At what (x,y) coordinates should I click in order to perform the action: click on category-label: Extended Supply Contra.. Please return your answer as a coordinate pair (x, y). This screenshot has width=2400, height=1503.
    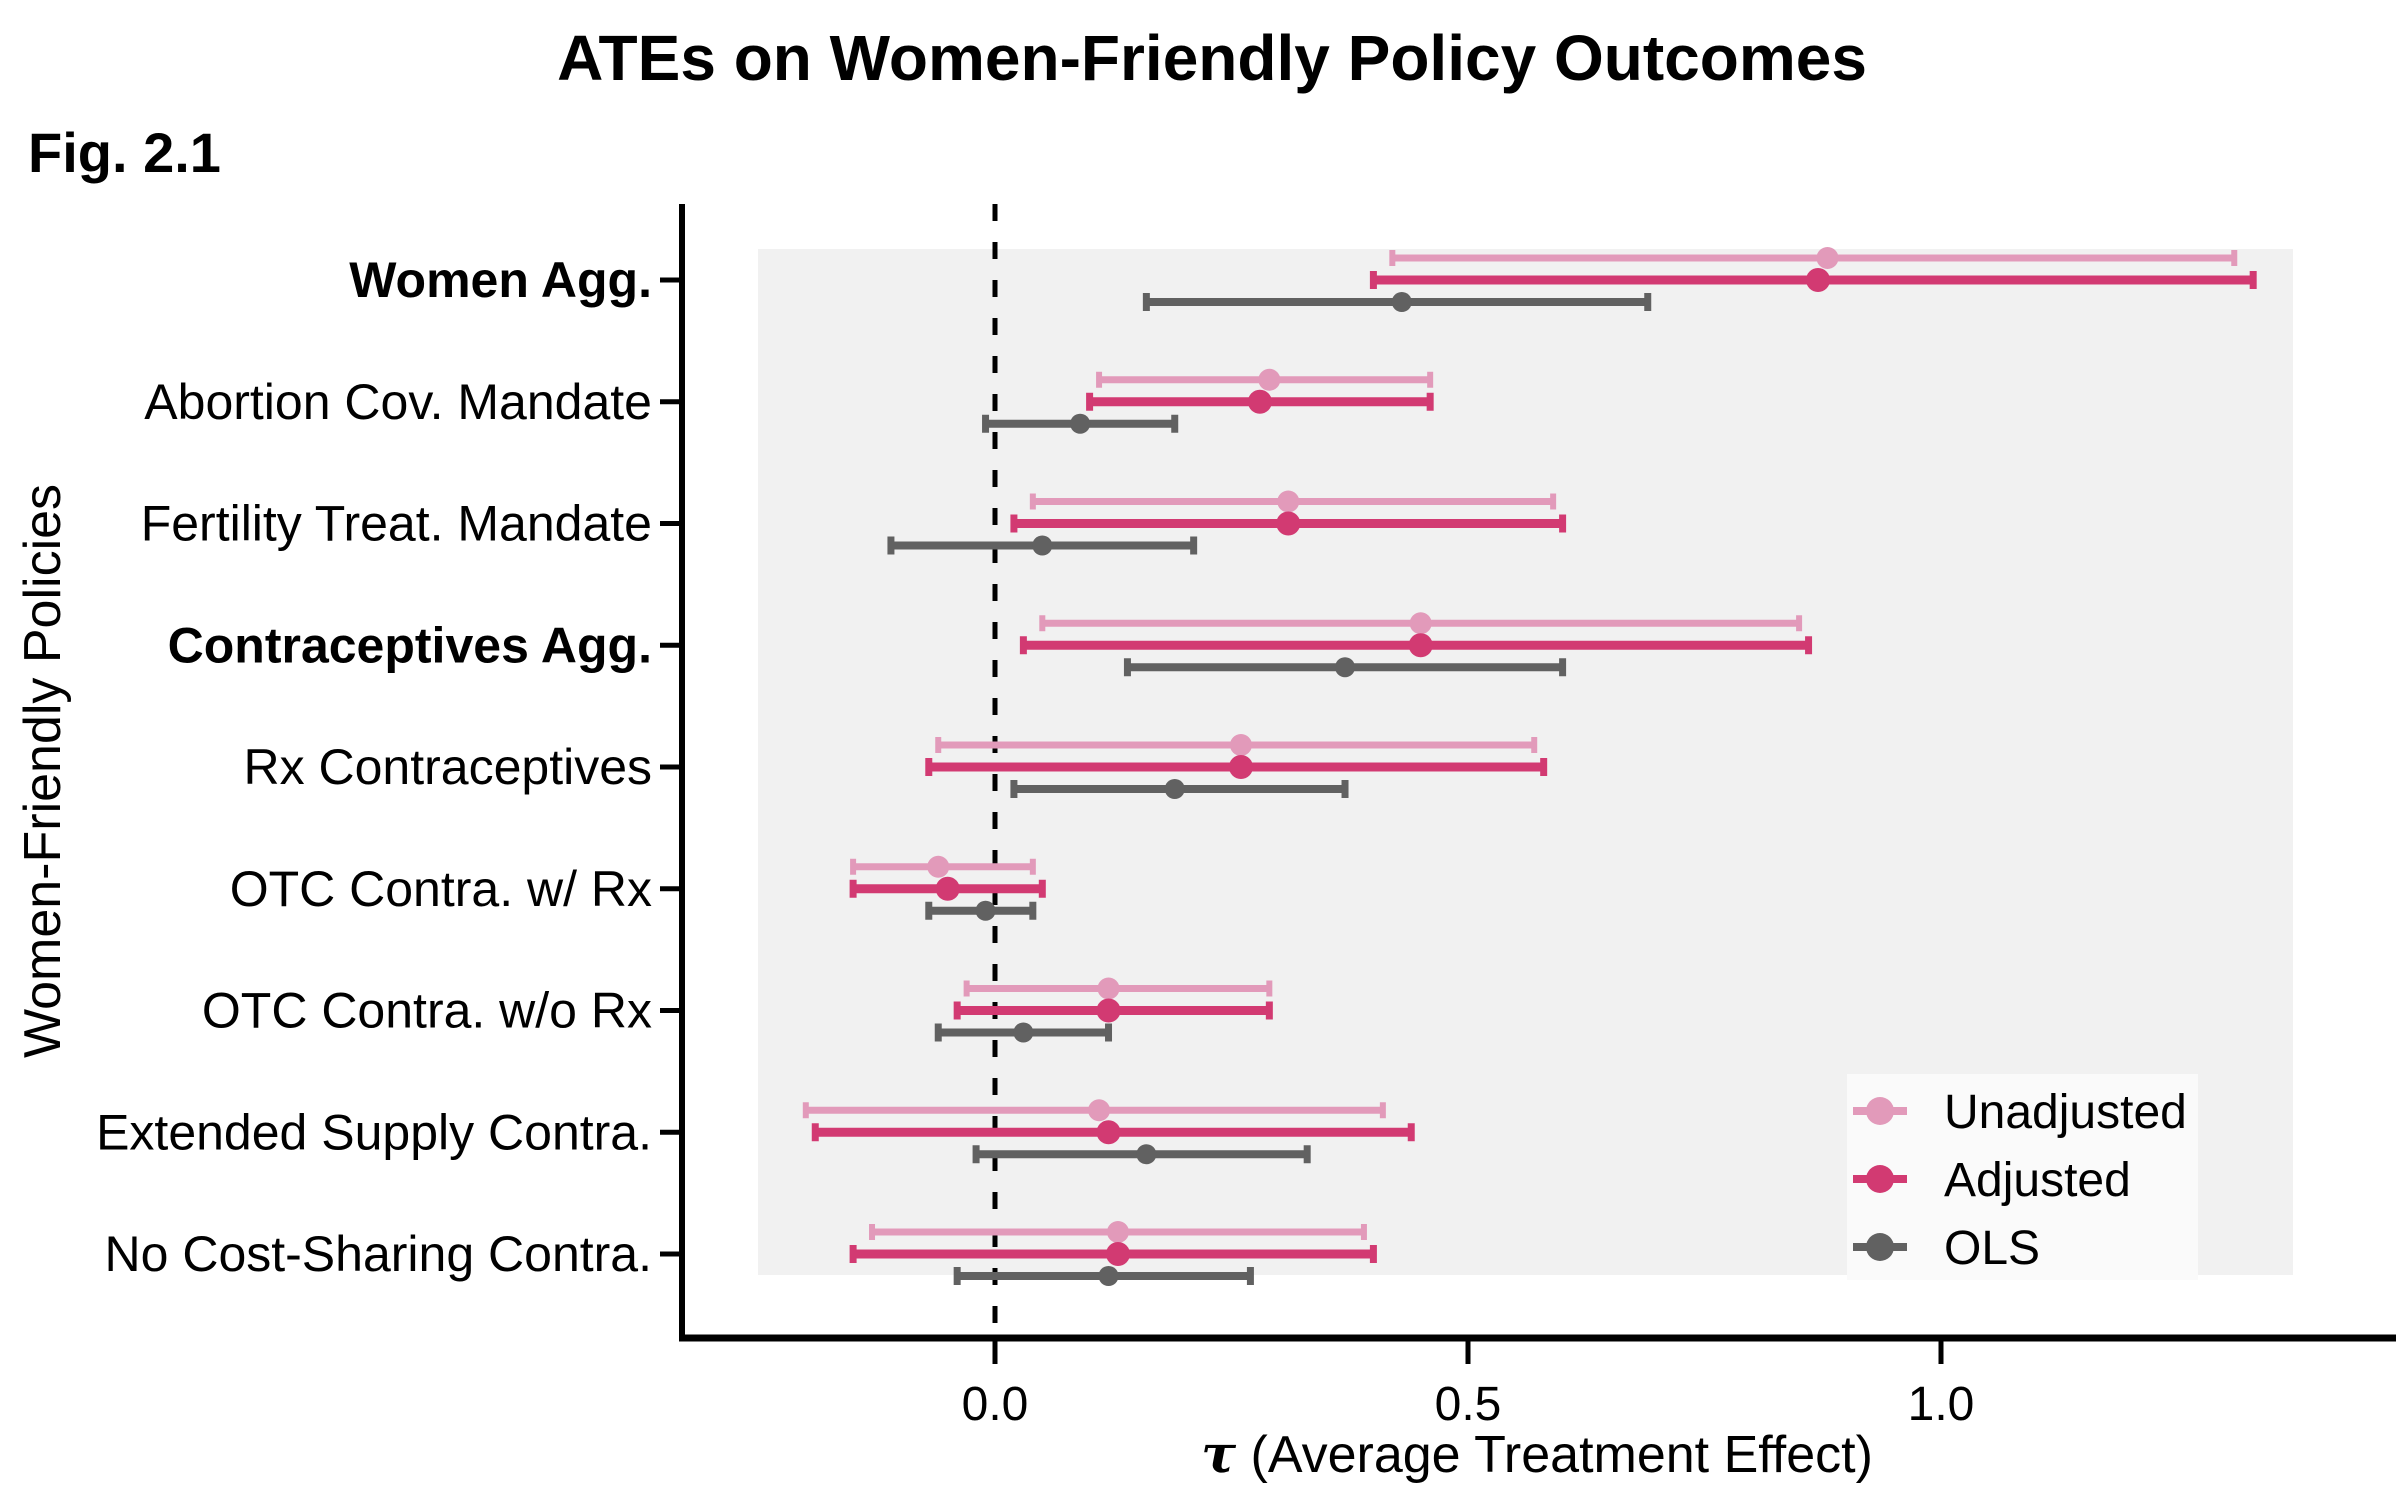
    Looking at the image, I should click on (374, 1132).